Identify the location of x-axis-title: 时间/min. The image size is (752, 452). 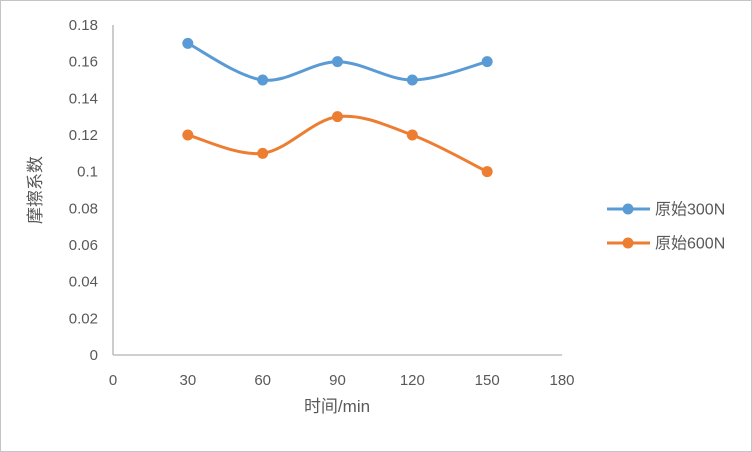
(337, 406).